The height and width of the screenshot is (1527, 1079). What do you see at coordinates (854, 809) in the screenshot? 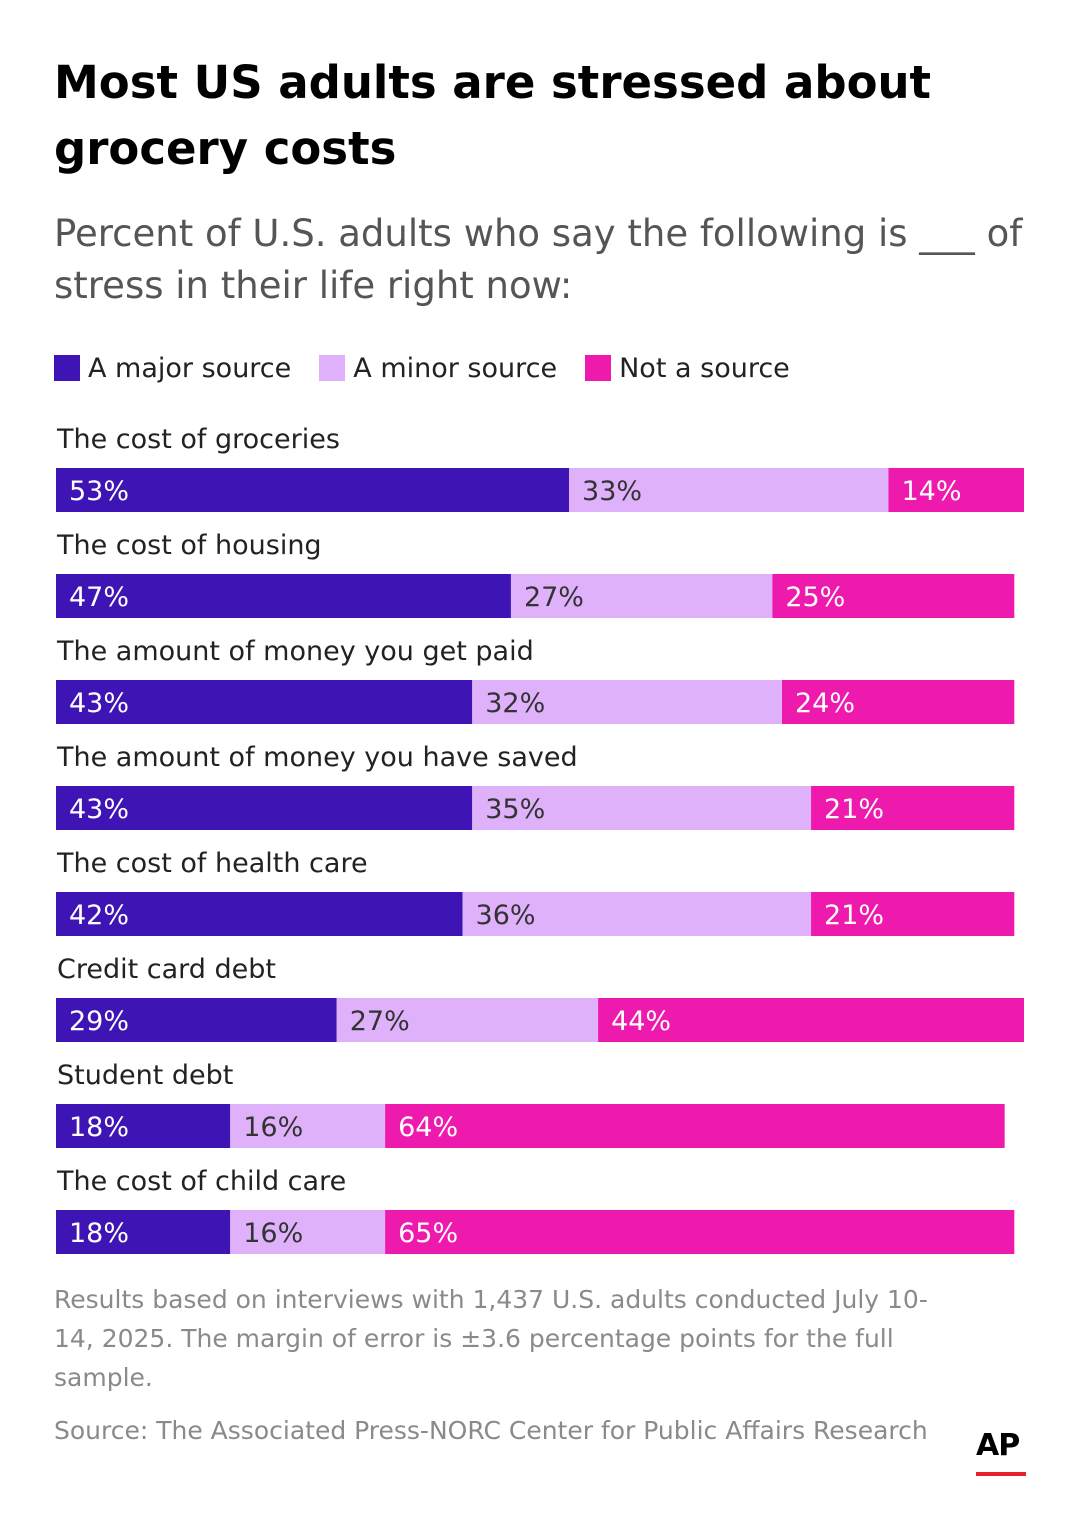
I see `value-label-the-amount-of-money-you-have-saved-not-a-source: 21%` at bounding box center [854, 809].